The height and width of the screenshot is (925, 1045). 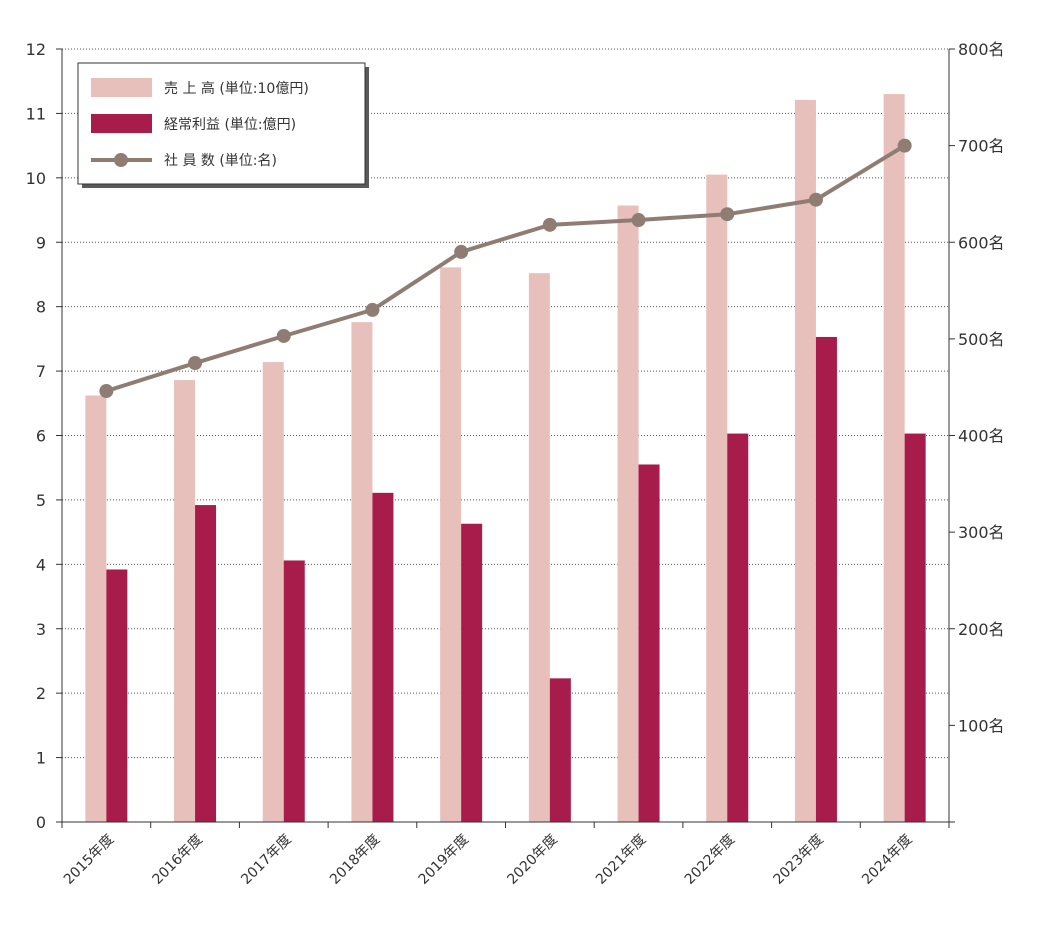 What do you see at coordinates (621, 860) in the screenshot?
I see `x-tick-label: 2021年度` at bounding box center [621, 860].